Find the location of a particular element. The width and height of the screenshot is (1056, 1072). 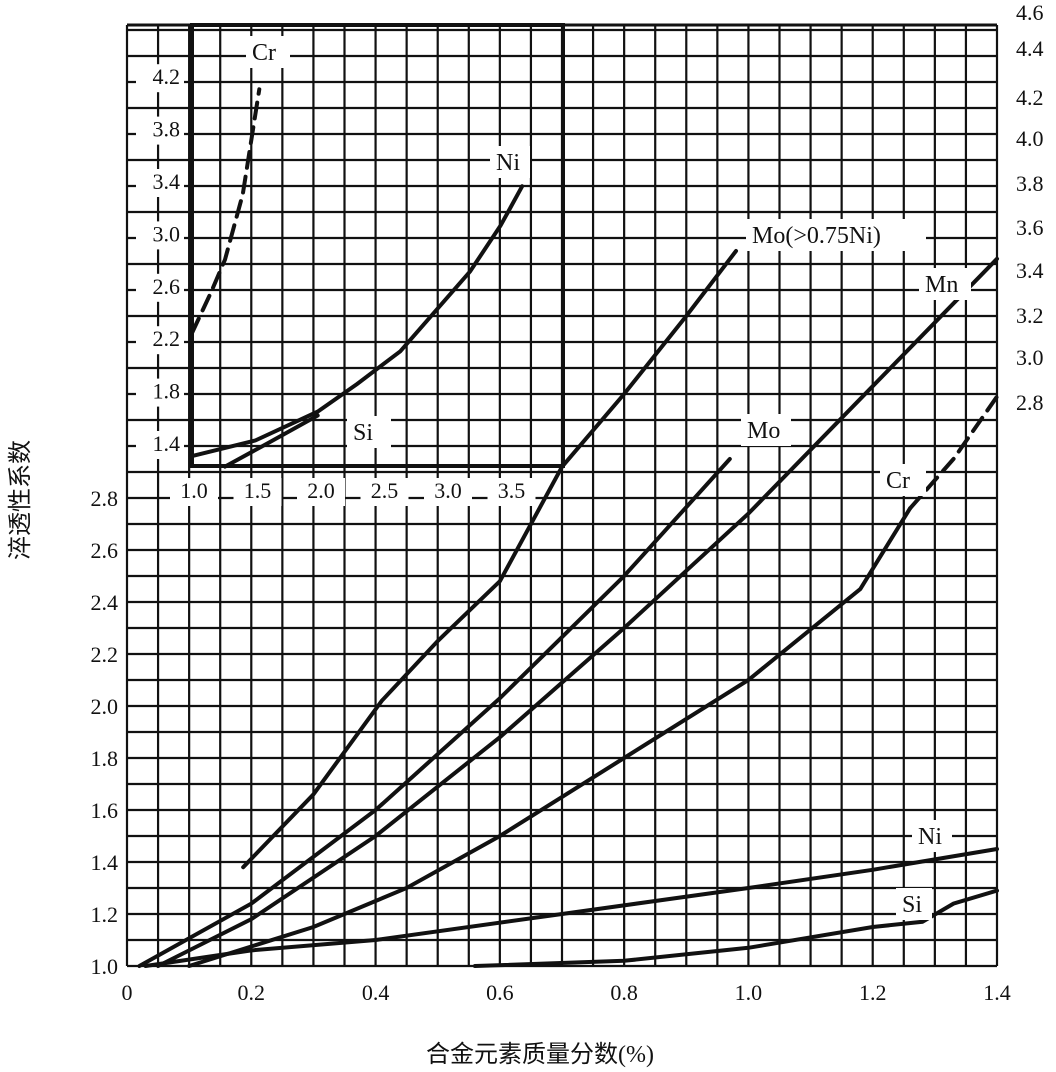

label-mn-bg is located at coordinates (945, 284).